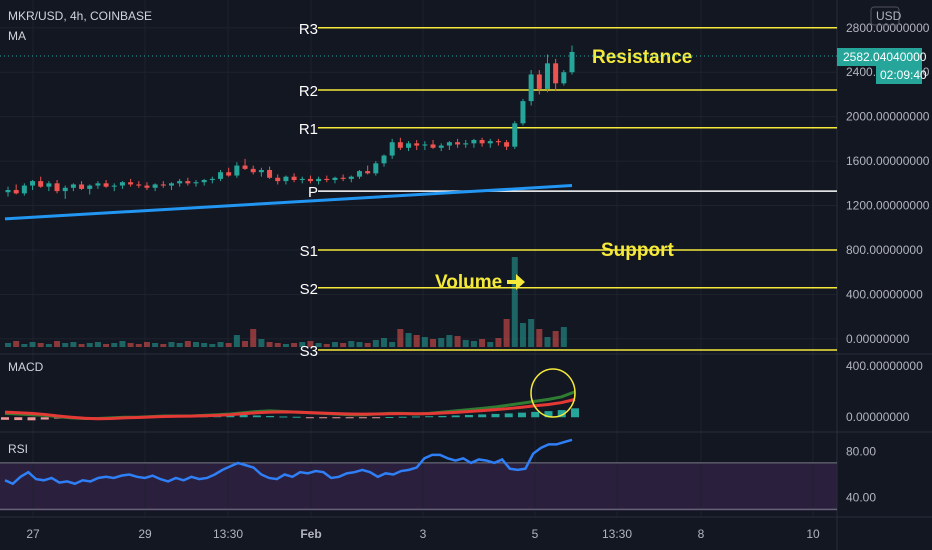  What do you see at coordinates (885, 57) in the screenshot?
I see `last-price-value: 2582.04040000` at bounding box center [885, 57].